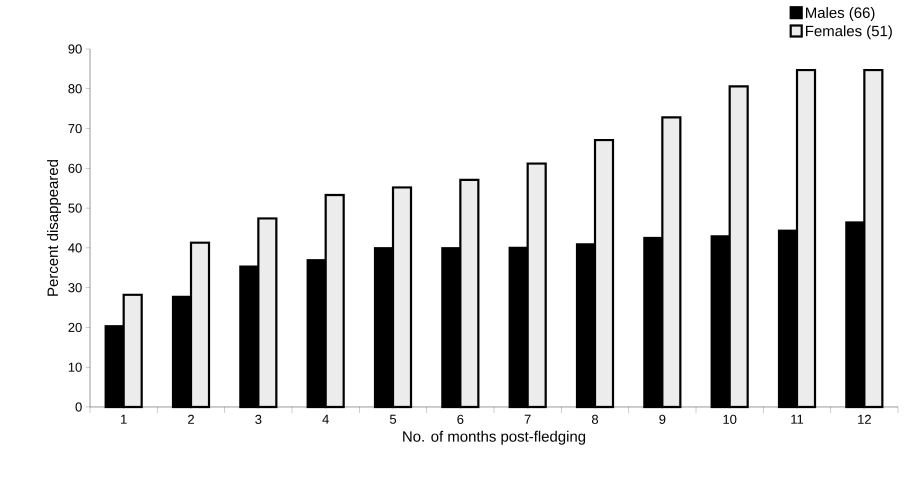 This screenshot has height=494, width=921. What do you see at coordinates (662, 419) in the screenshot?
I see `x-tick-label: 9` at bounding box center [662, 419].